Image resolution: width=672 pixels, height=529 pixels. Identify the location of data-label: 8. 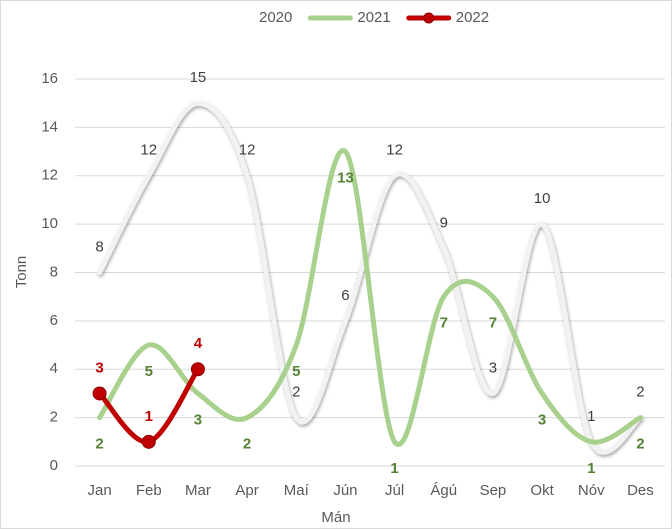
(99, 246).